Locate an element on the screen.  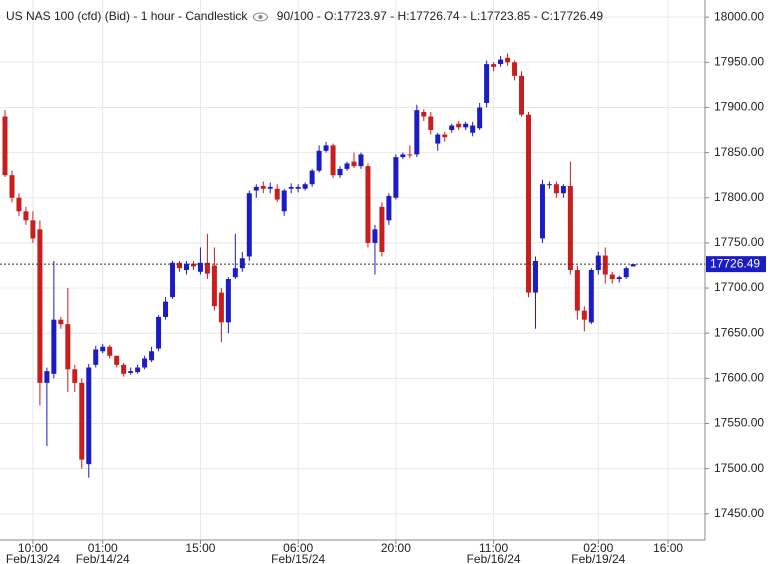
y-tick-label: 17900.00 is located at coordinates (739, 107).